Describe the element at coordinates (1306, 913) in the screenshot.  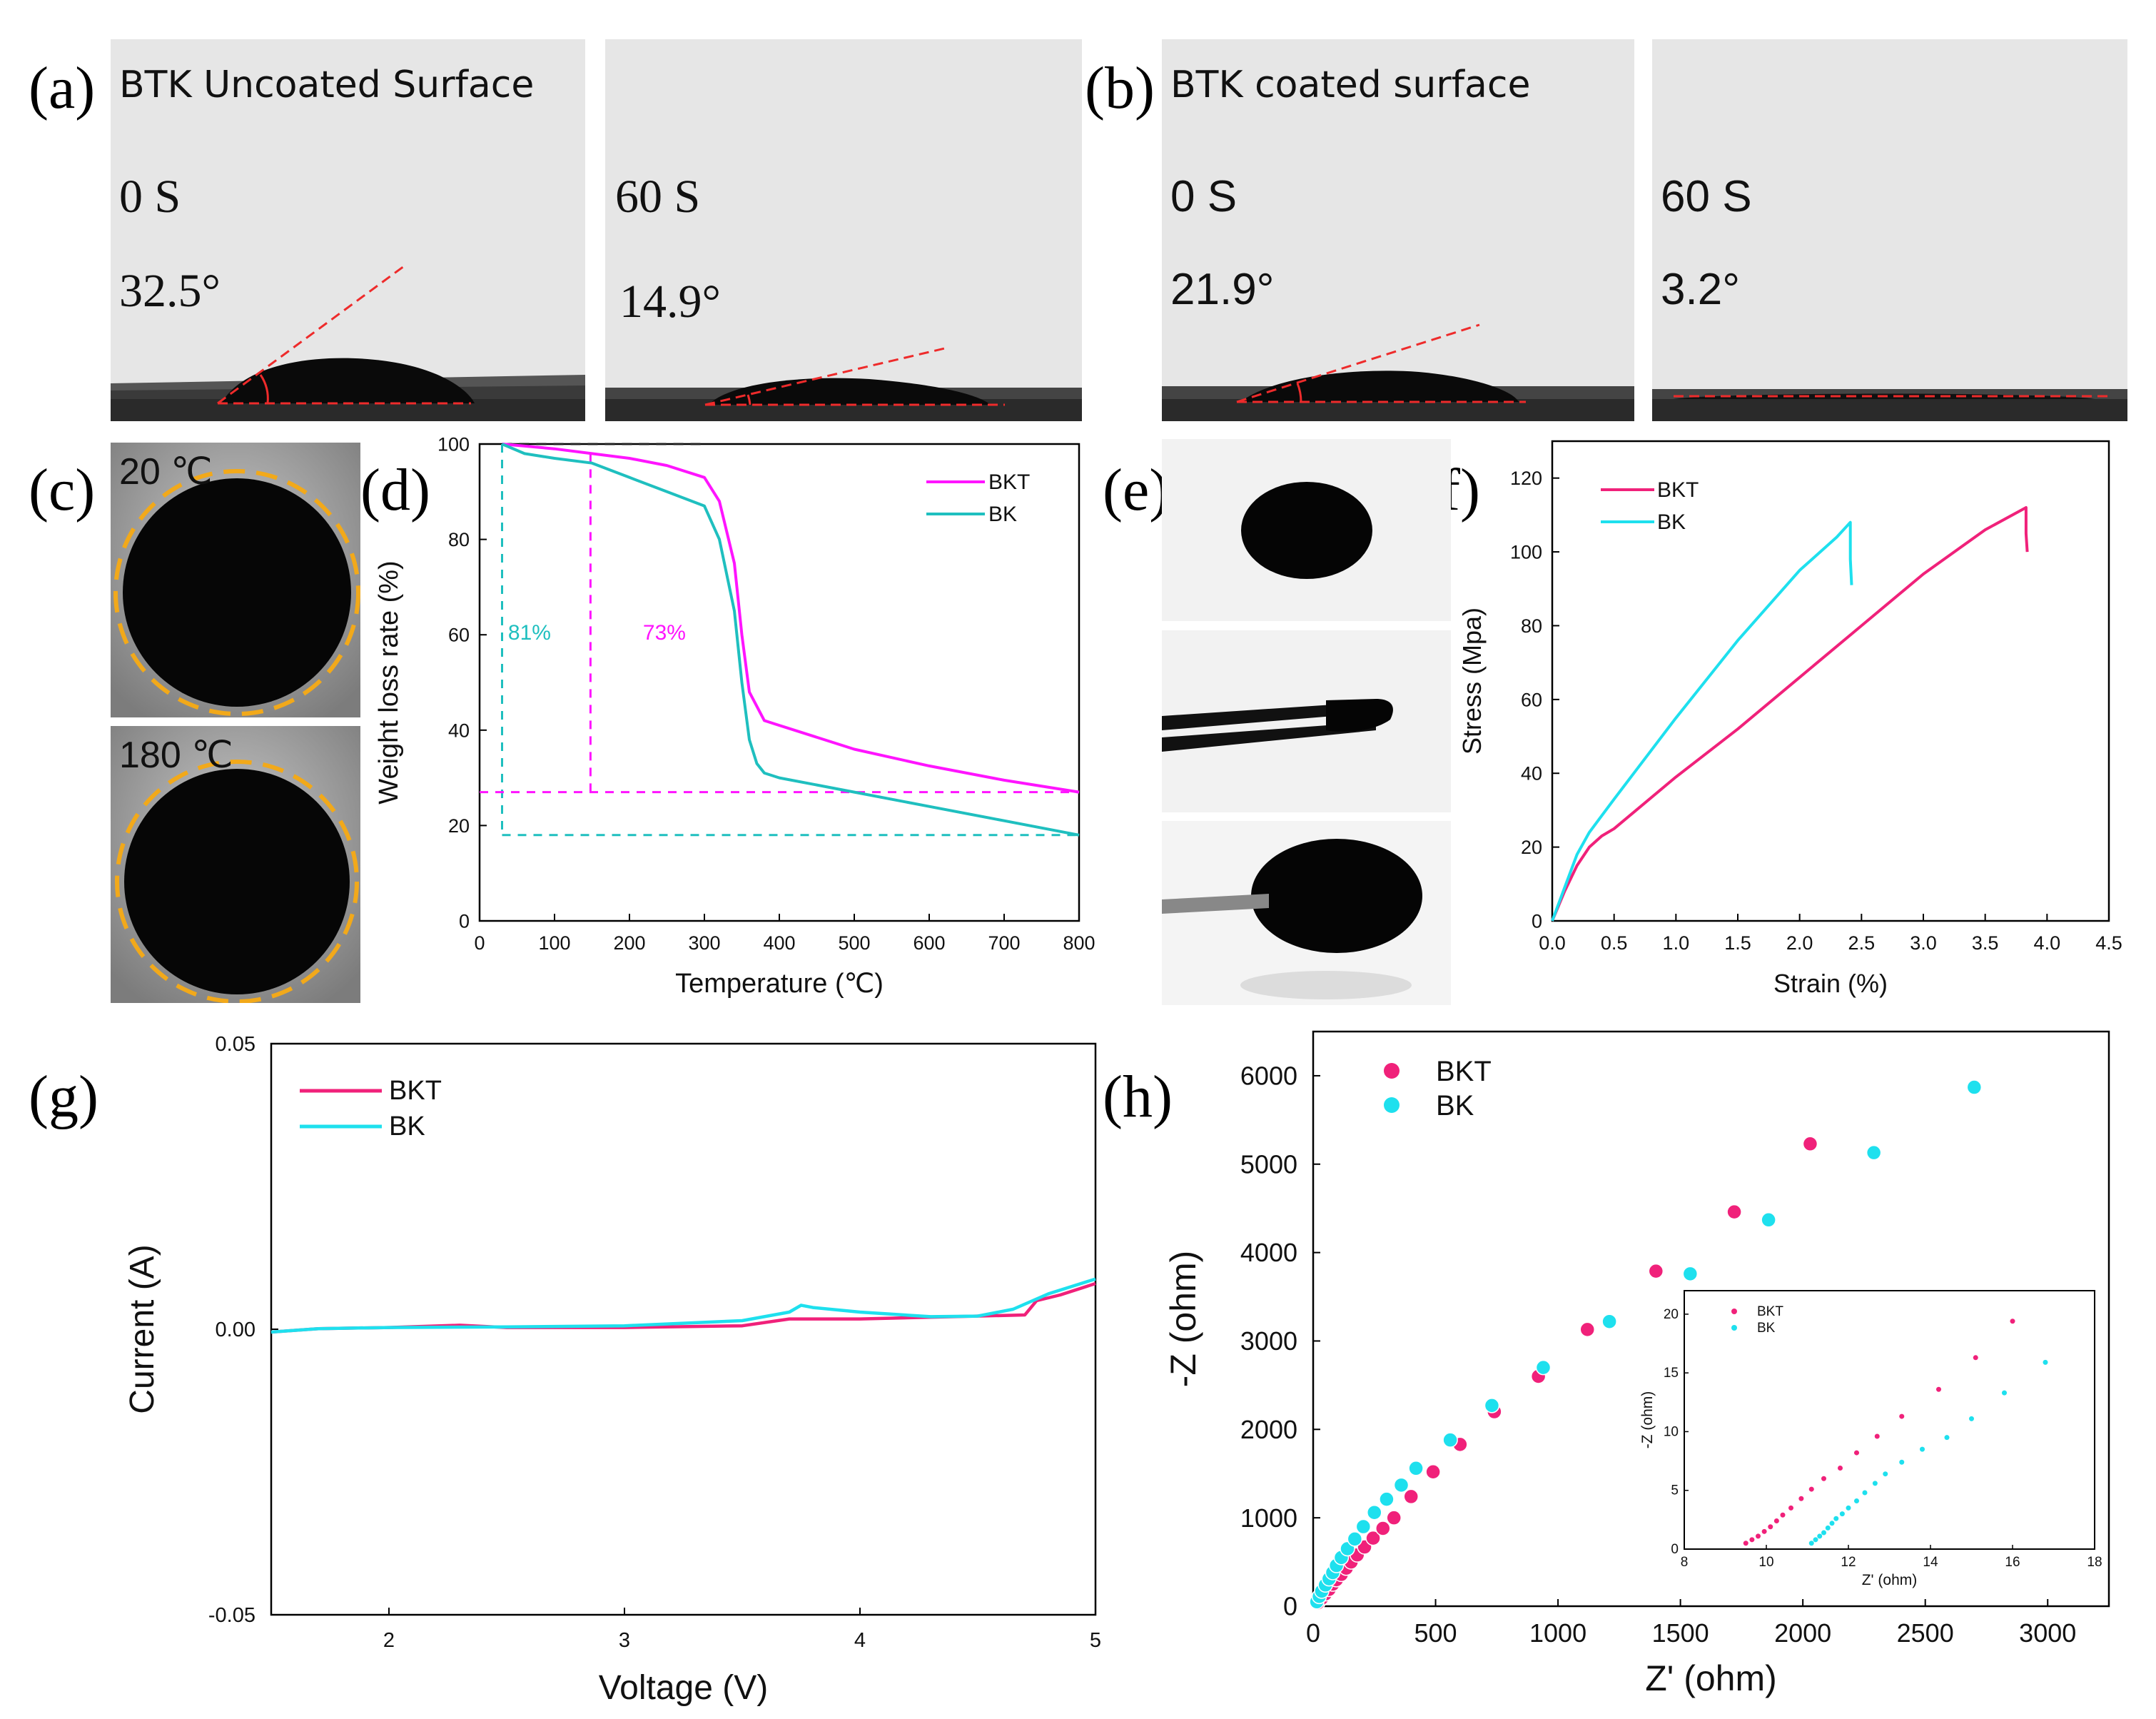
I see `flexibility-photo-held` at that location.